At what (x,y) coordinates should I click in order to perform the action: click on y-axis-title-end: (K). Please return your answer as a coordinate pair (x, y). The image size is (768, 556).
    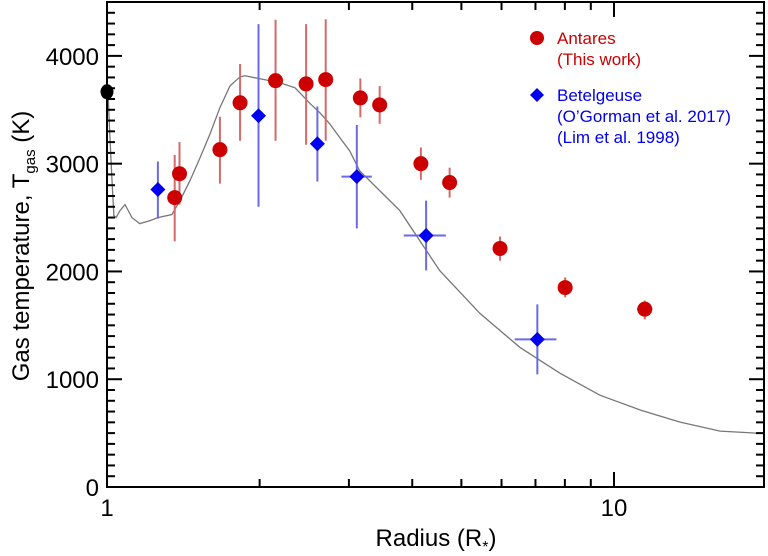
    Looking at the image, I should click on (21, 130).